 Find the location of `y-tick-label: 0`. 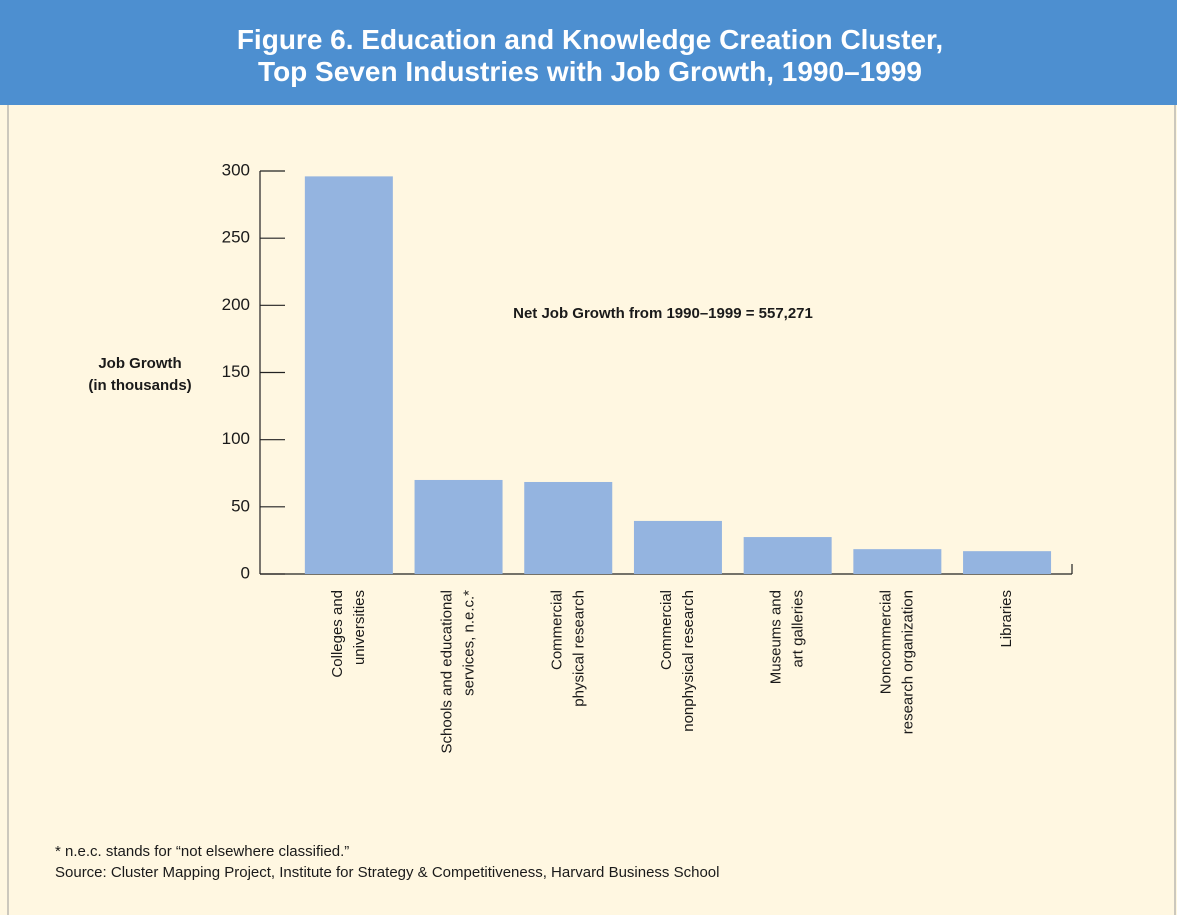

y-tick-label: 0 is located at coordinates (245, 572).